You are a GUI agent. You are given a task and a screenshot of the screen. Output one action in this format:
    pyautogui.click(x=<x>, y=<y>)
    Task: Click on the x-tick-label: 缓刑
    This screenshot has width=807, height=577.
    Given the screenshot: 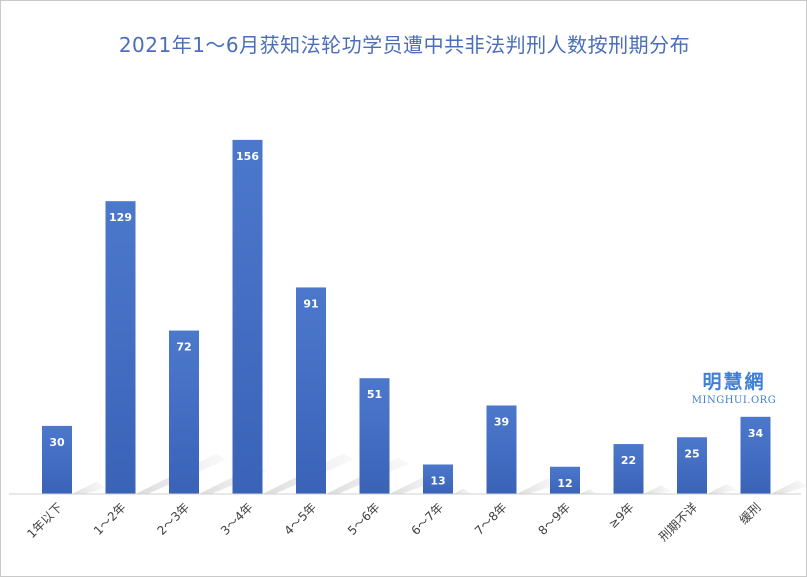 What is the action you would take?
    pyautogui.click(x=750, y=513)
    